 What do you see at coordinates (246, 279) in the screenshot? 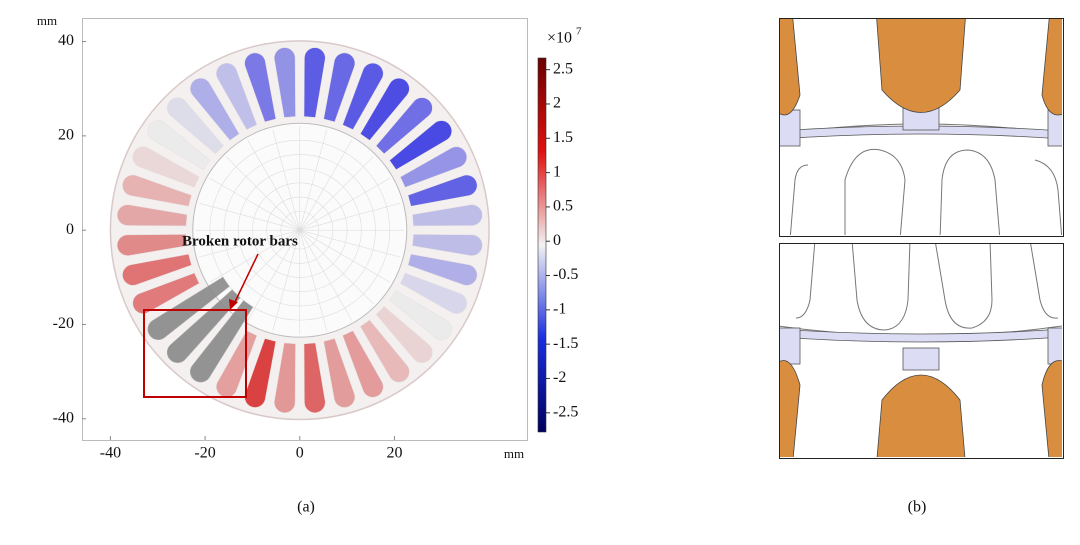
I see `arrow` at bounding box center [246, 279].